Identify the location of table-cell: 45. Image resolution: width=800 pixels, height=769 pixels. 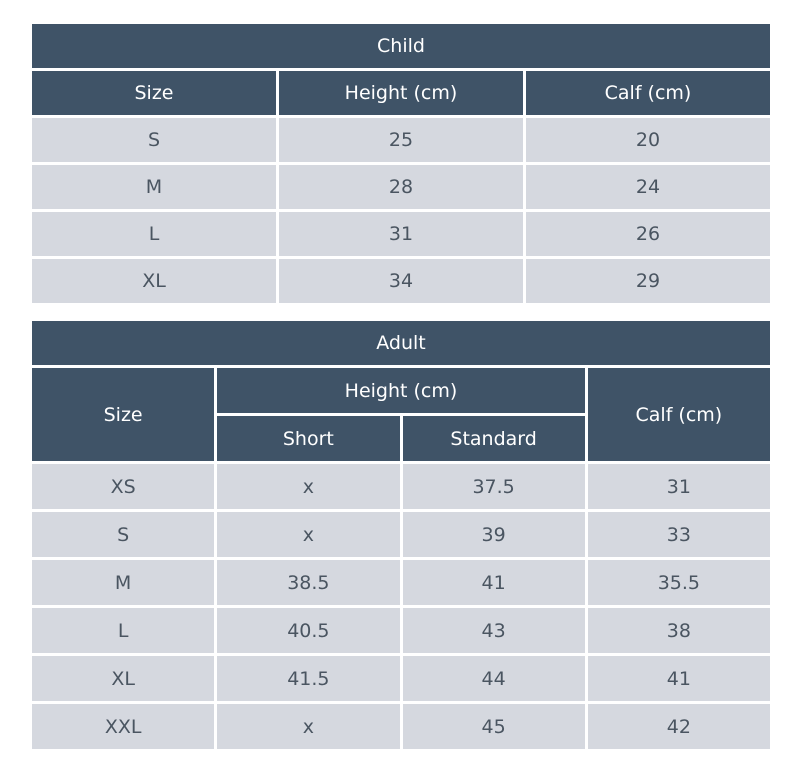
(493, 726).